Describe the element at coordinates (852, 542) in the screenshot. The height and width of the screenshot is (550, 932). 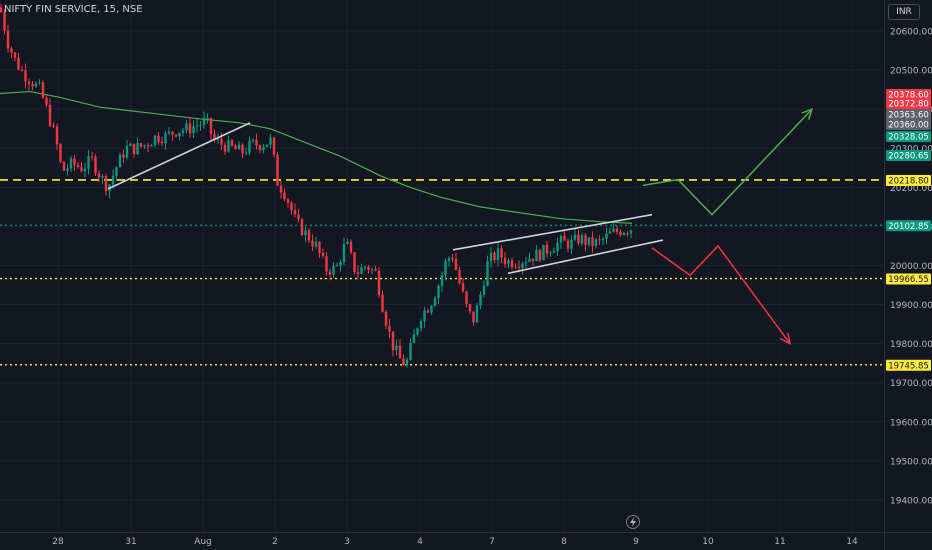
I see `x-tick-label: 14` at that location.